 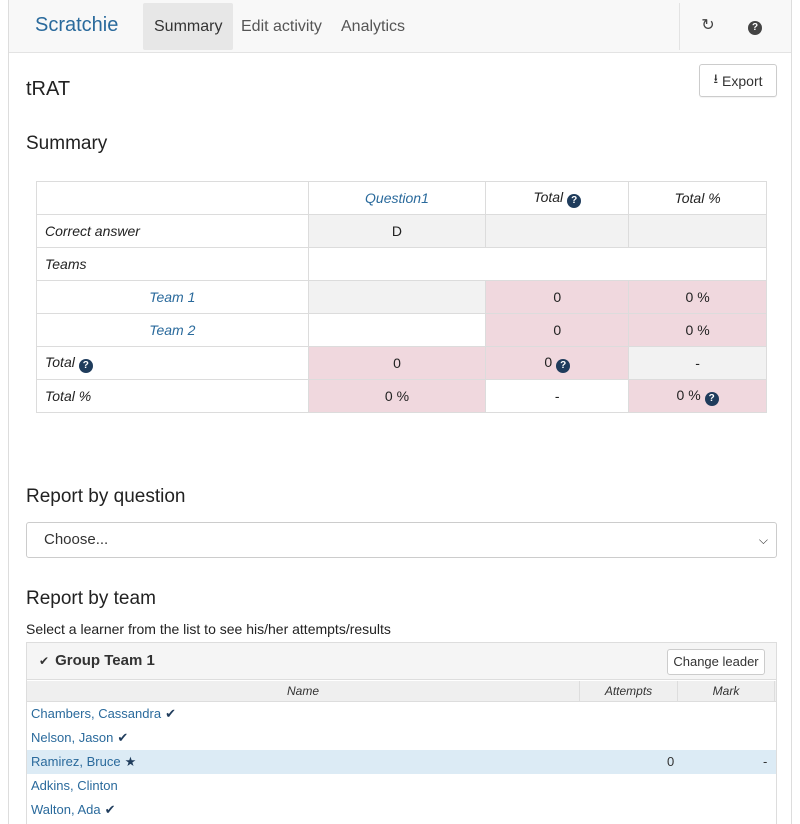 I want to click on header-total-pct: Total %, so click(x=697, y=198).